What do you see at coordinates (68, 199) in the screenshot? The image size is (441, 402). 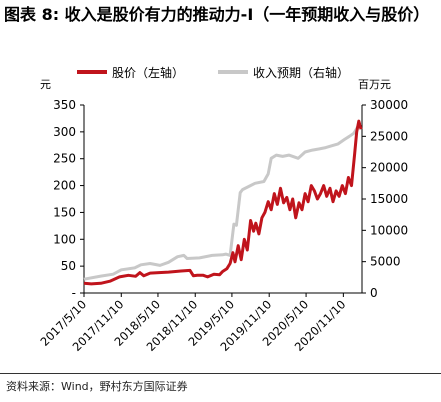 I see `left-axis-ticks: - 50 100 150 200 250 300 350` at bounding box center [68, 199].